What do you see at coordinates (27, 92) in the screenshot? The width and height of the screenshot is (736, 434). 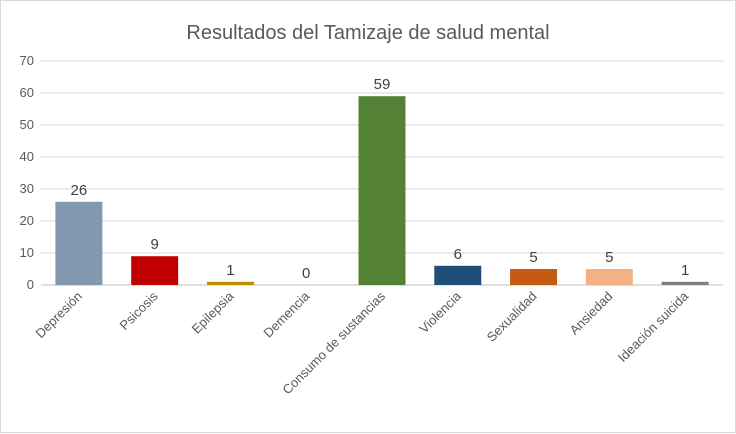 I see `y-tick-label: 60` at bounding box center [27, 92].